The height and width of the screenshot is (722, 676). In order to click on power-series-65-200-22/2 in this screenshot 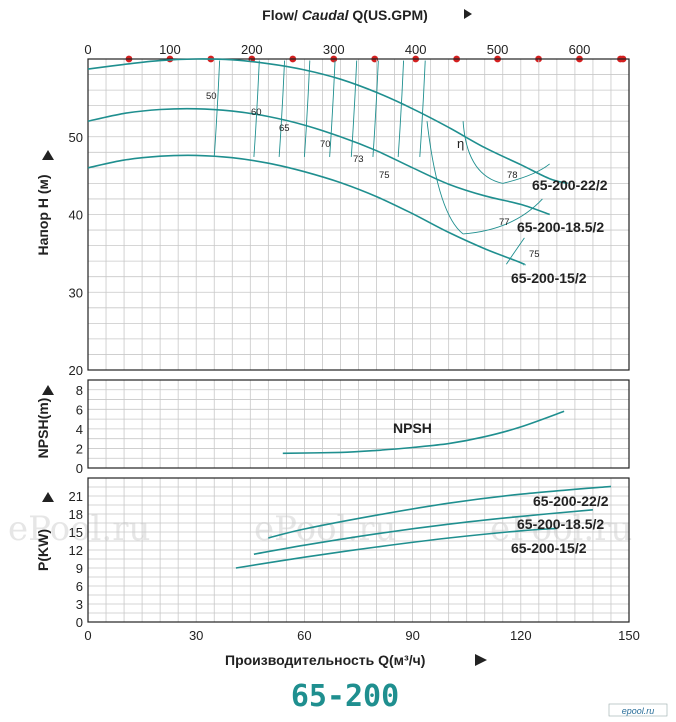, I will do `click(440, 512)`.